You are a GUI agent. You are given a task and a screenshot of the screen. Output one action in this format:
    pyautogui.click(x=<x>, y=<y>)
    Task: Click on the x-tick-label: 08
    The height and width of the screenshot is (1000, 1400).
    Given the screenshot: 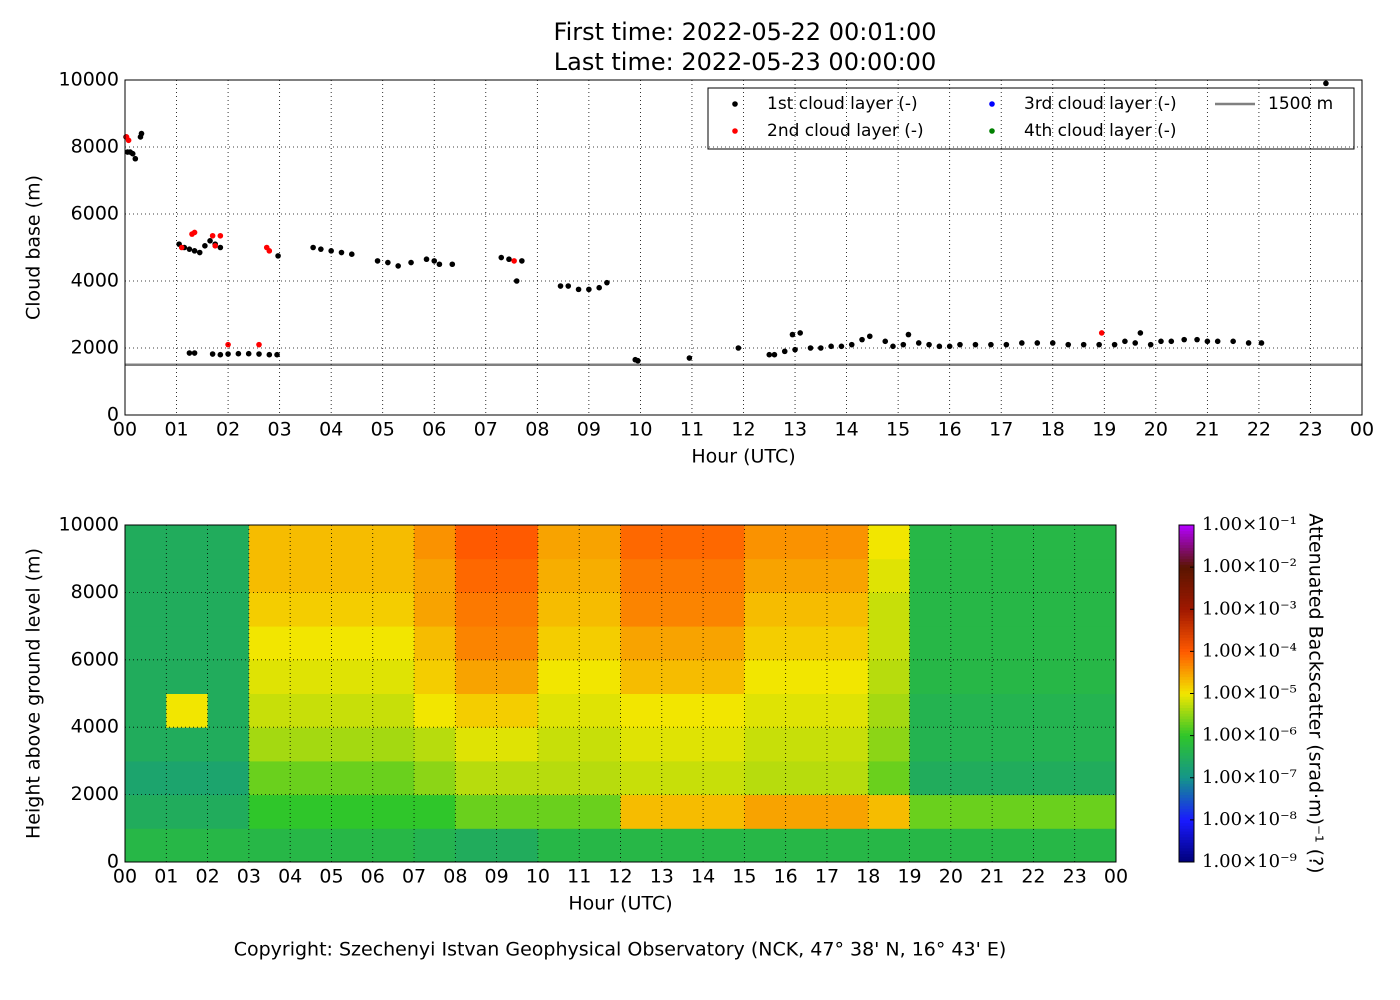 What is the action you would take?
    pyautogui.click(x=455, y=877)
    